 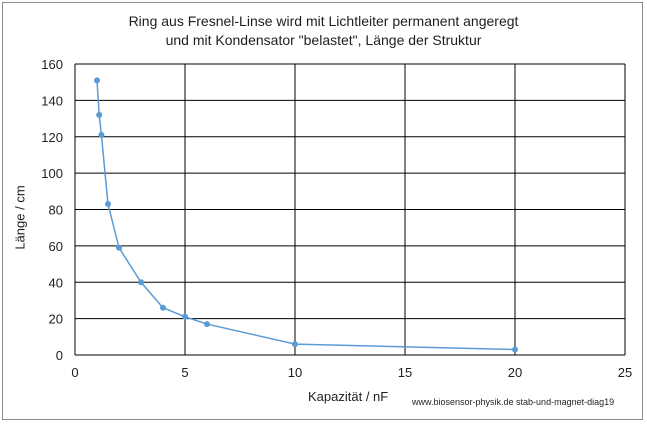 I want to click on x-tick-label: 0, so click(x=74, y=372).